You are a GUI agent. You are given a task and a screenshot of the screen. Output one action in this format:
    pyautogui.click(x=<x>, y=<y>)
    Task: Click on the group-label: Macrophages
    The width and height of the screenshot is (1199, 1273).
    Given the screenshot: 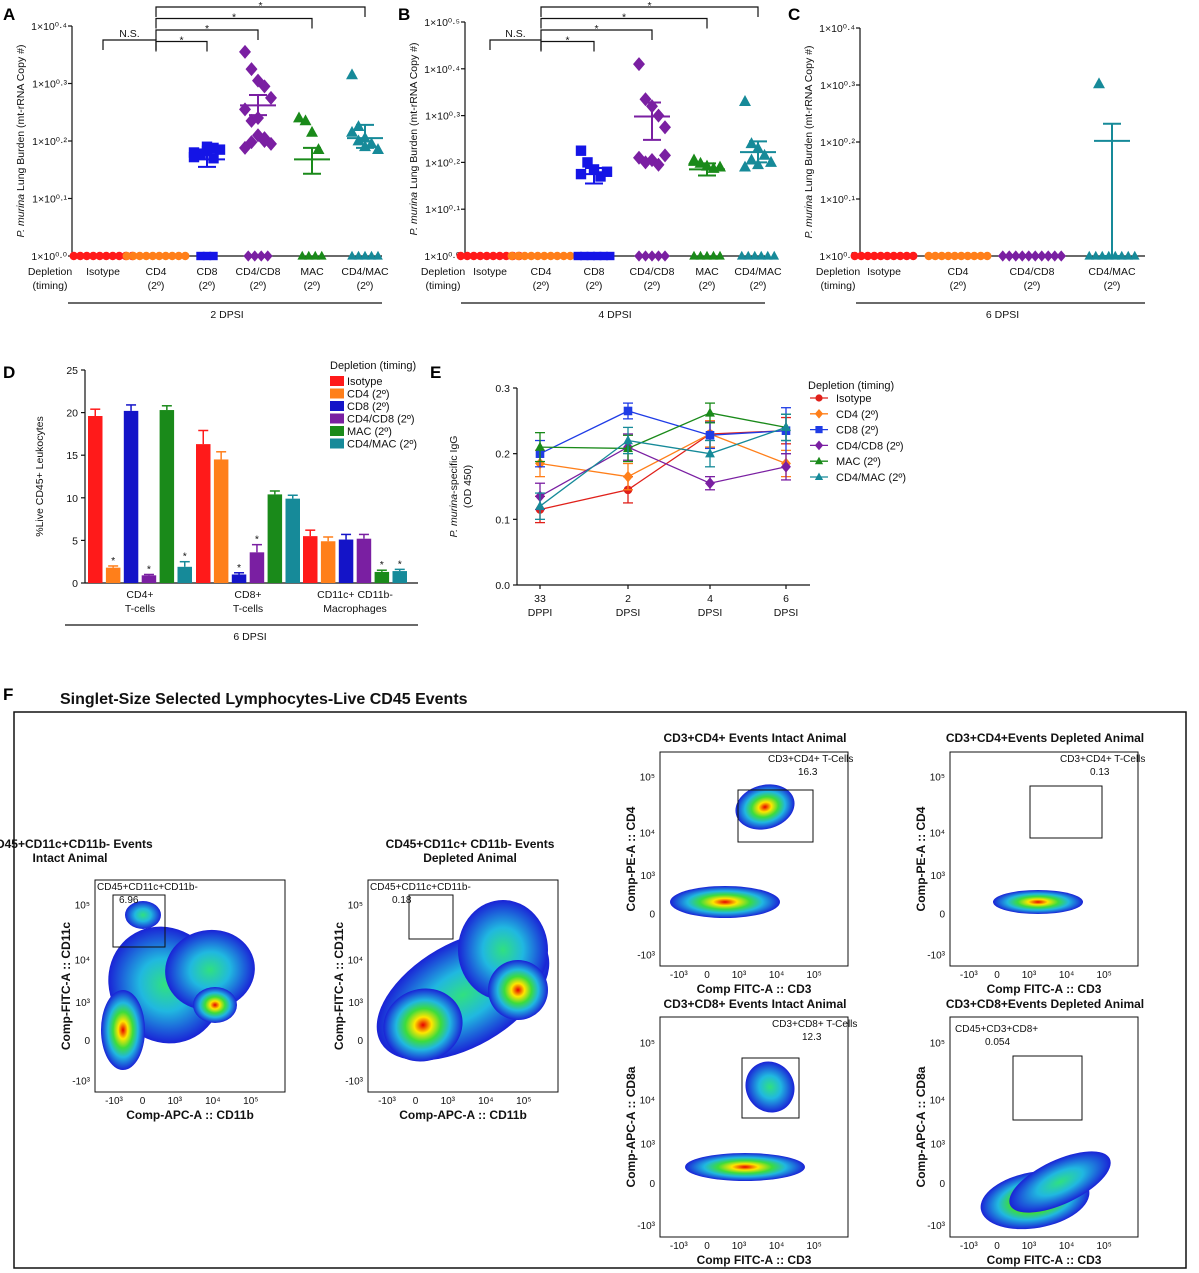 What is the action you would take?
    pyautogui.click(x=355, y=609)
    